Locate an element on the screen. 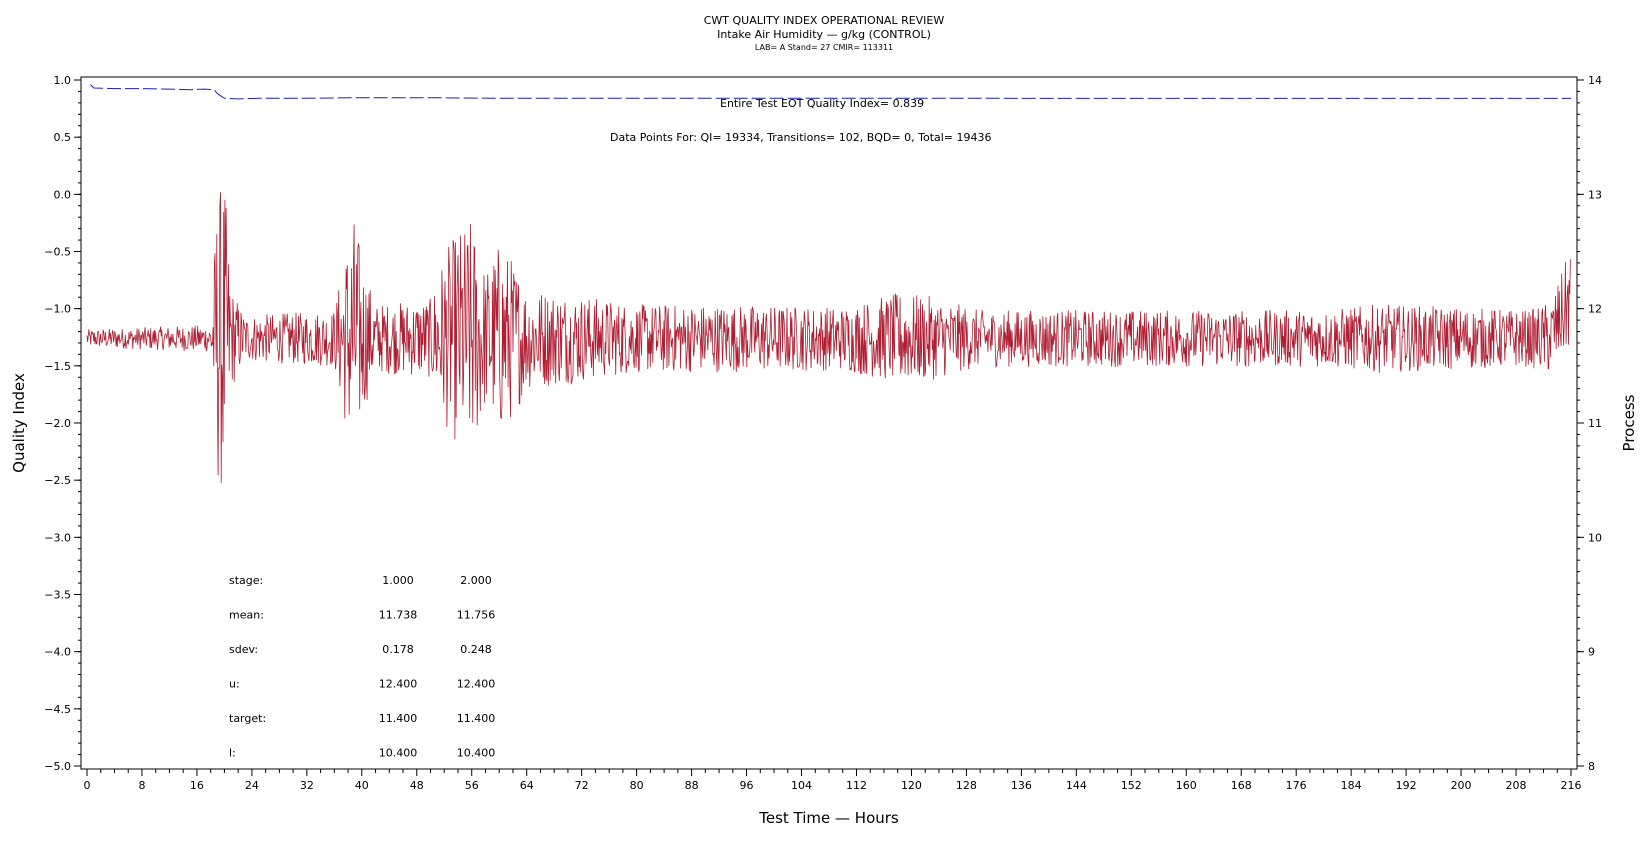 The width and height of the screenshot is (1648, 845). x-tick-label: 152 is located at coordinates (1131, 785).